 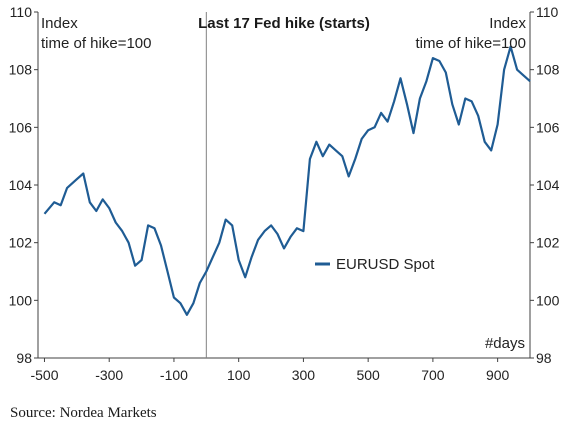 What do you see at coordinates (368, 375) in the screenshot?
I see `x-tick-label: 500` at bounding box center [368, 375].